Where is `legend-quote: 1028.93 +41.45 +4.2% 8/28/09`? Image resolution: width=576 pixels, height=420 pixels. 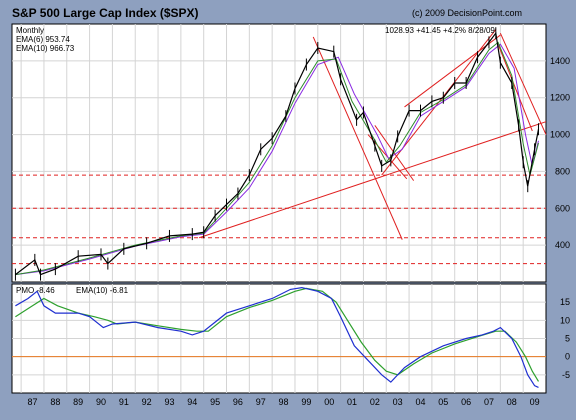
legend-quote: 1028.93 +41.45 +4.2% 8/28/09 is located at coordinates (440, 30).